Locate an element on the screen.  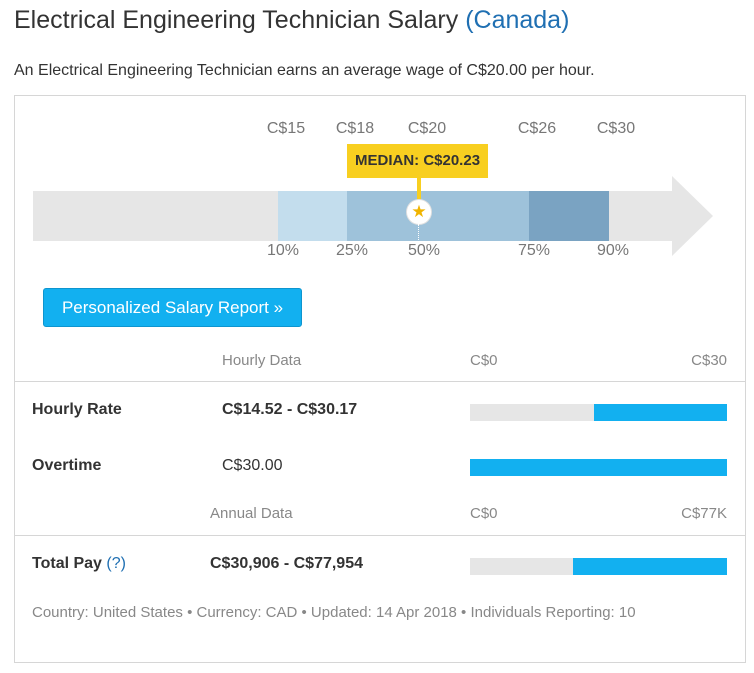
star-icon: ★ is located at coordinates (419, 212).